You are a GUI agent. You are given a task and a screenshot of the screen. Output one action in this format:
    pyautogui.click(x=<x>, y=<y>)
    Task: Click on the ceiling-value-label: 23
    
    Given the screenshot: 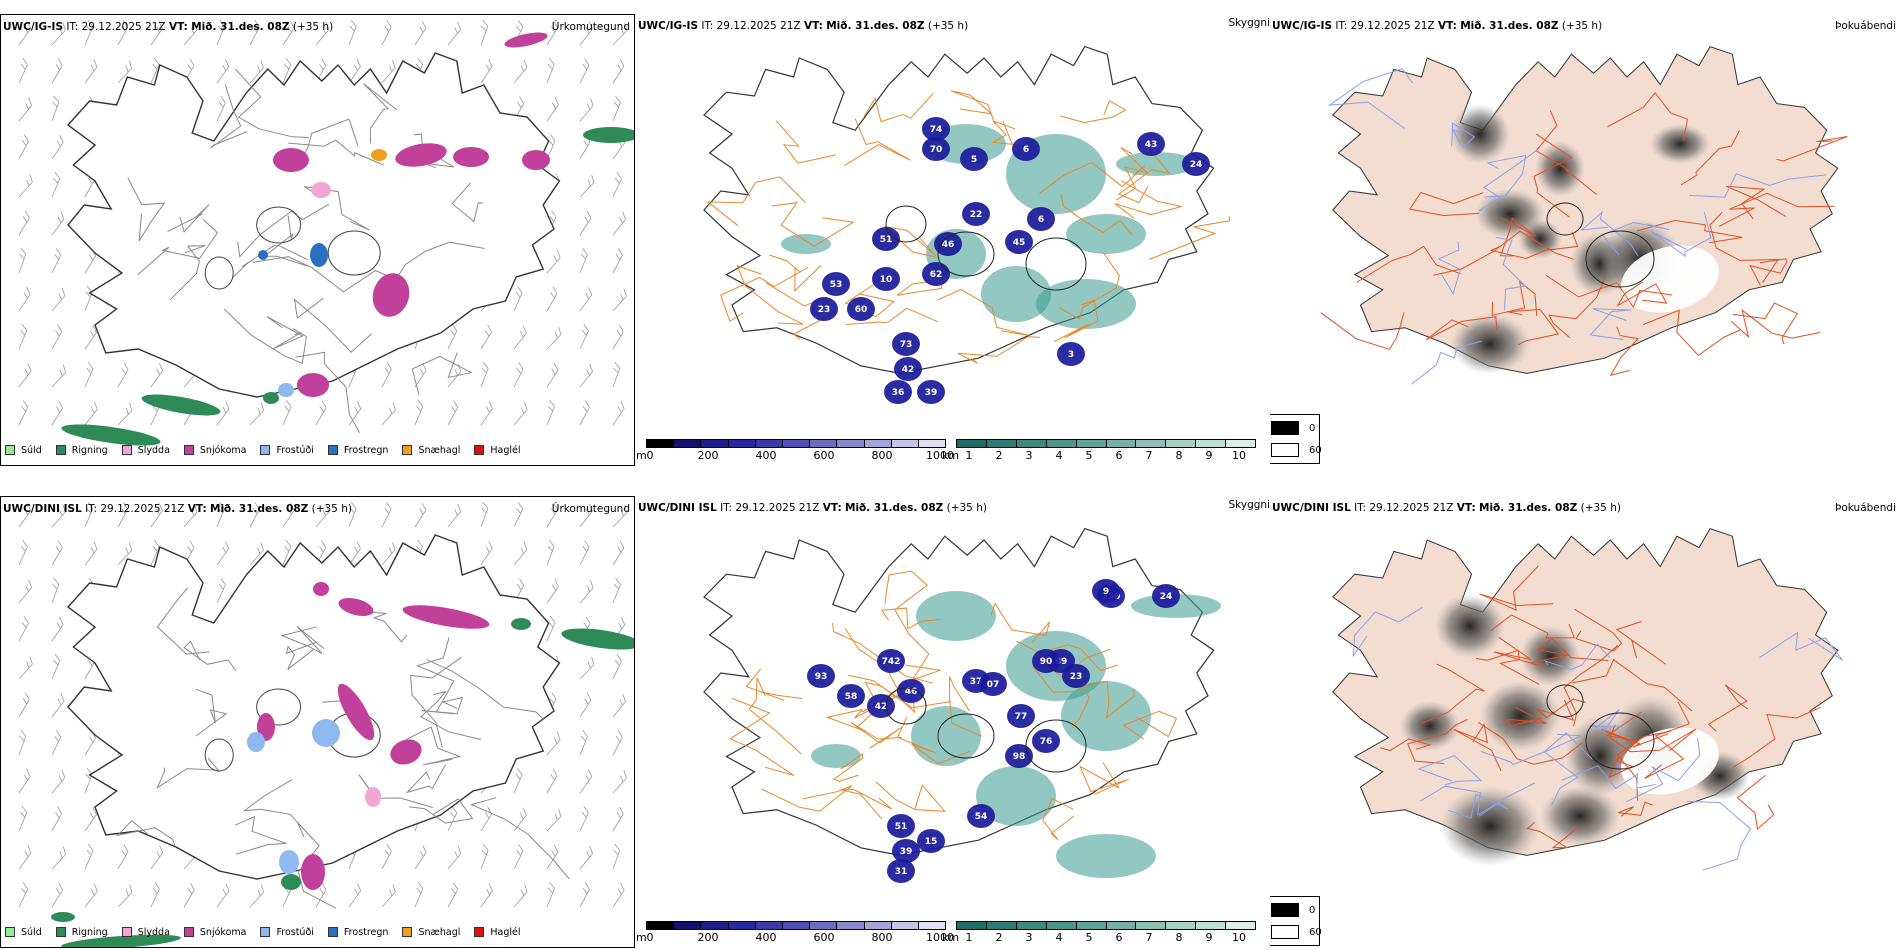 What is the action you would take?
    pyautogui.click(x=1076, y=677)
    